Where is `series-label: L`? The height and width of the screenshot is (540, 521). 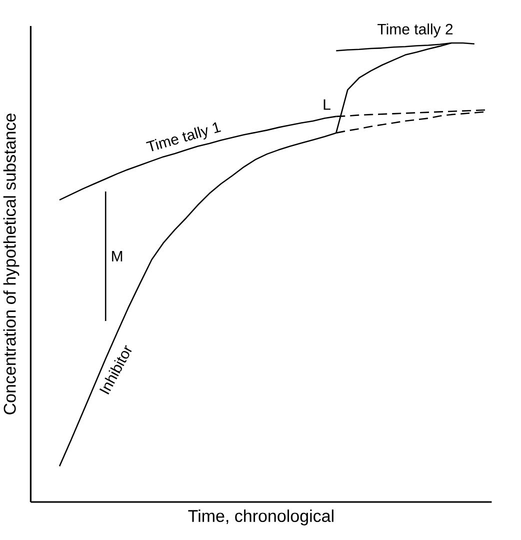 series-label: L is located at coordinates (327, 104).